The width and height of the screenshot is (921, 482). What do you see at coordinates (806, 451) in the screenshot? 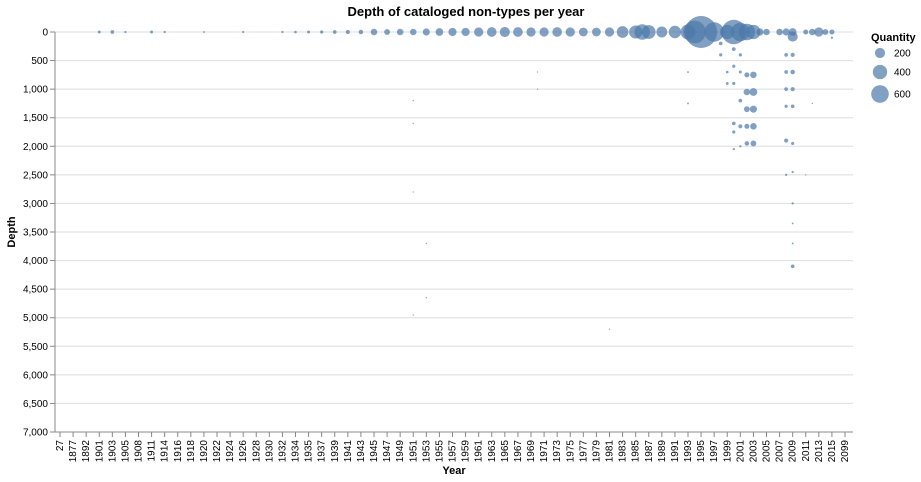
I see `x-tick-label: 2011` at bounding box center [806, 451].